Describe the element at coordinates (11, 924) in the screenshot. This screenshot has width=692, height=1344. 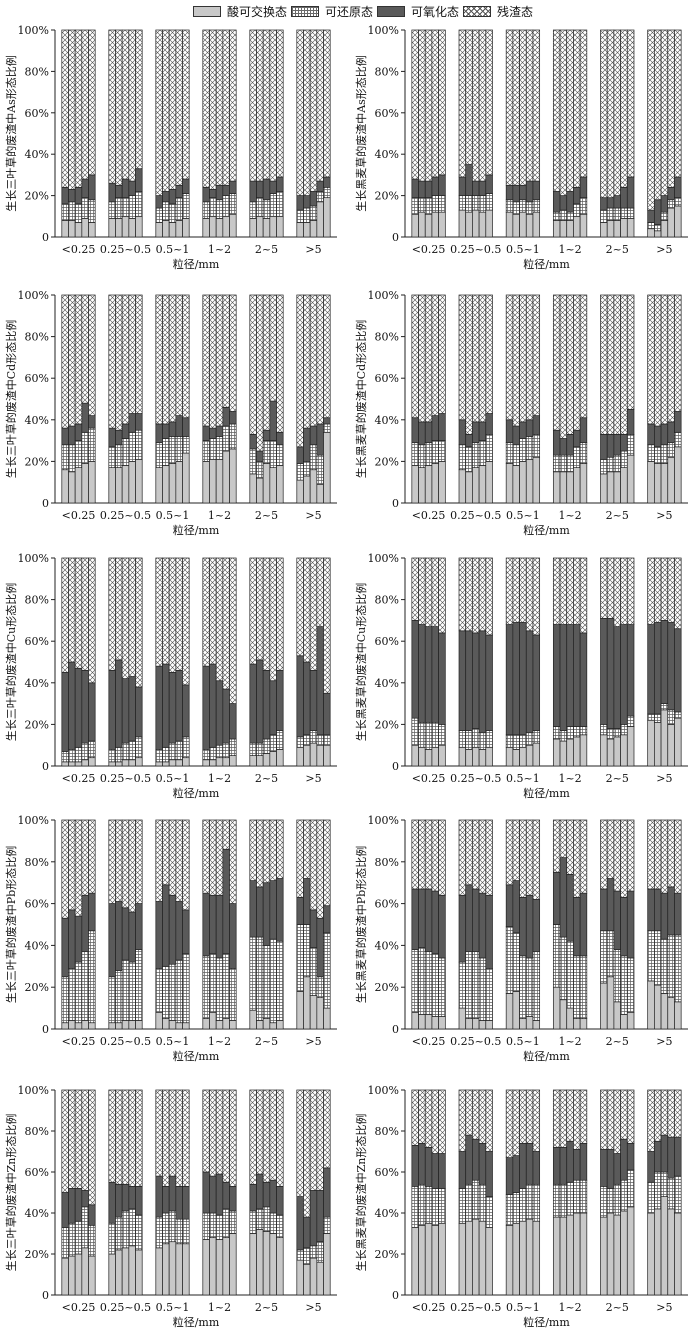
I see `y-axis-title: 生长三叶草的废渣中Pb形态比例` at that location.